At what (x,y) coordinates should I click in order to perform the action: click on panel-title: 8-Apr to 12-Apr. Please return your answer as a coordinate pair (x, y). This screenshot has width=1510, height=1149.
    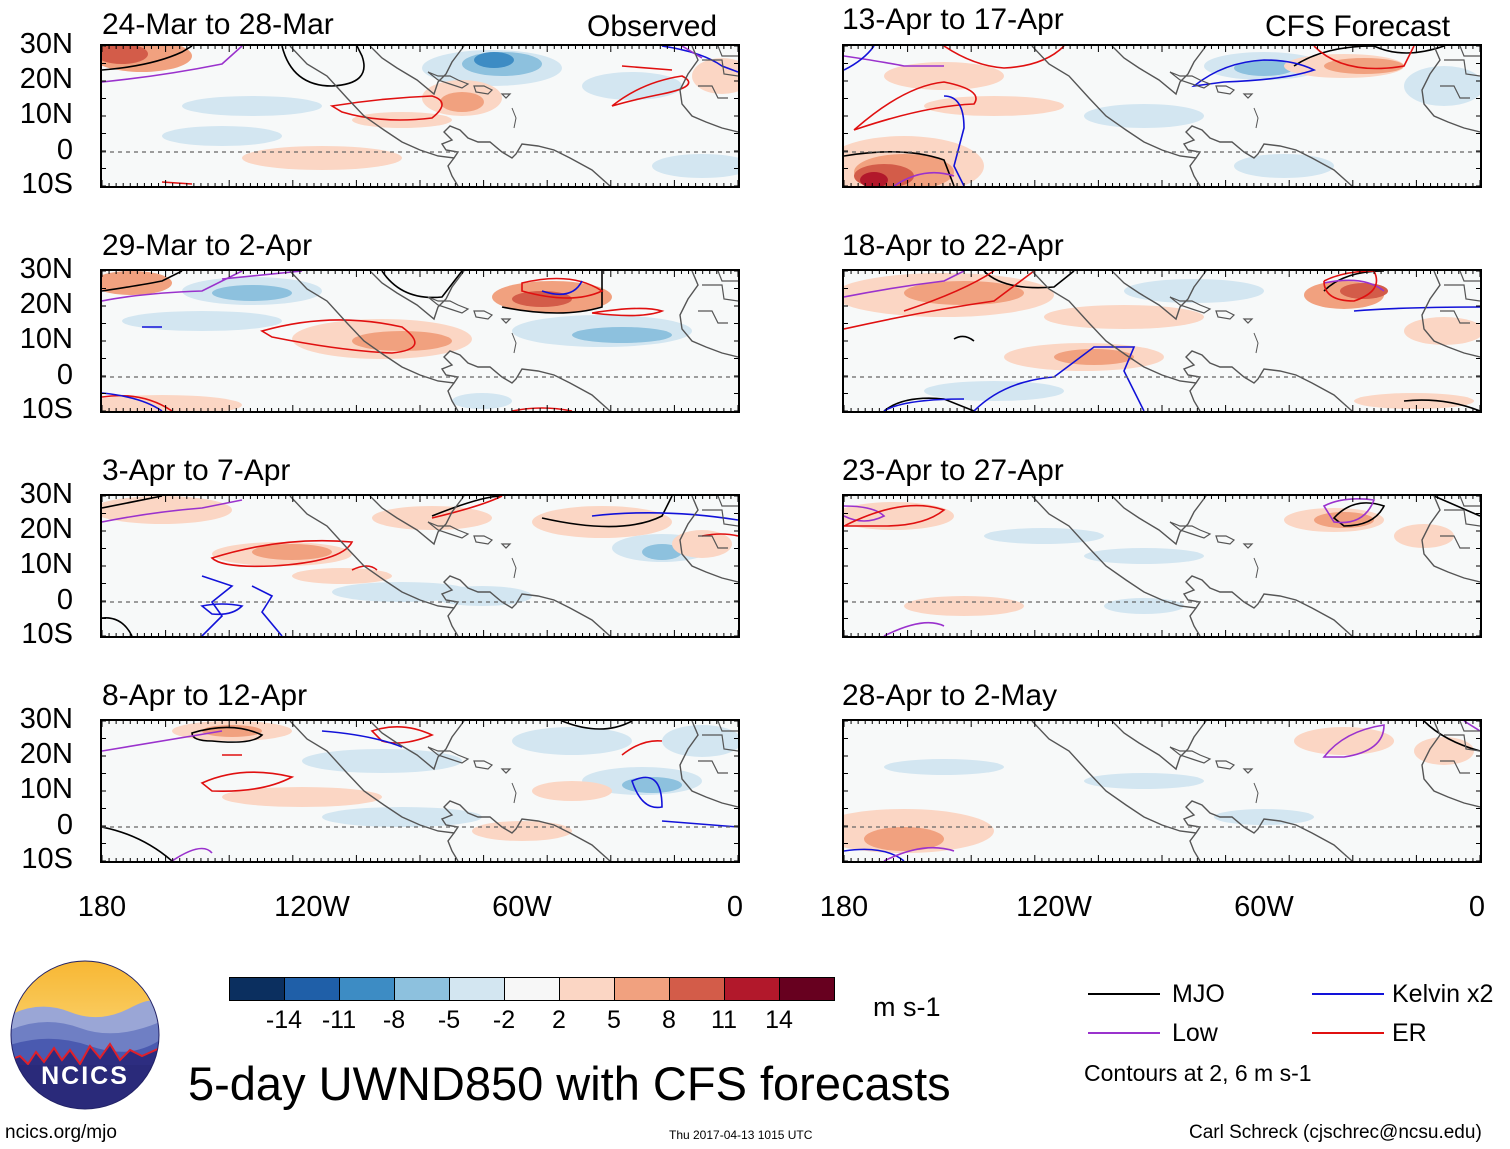
    Looking at the image, I should click on (205, 695).